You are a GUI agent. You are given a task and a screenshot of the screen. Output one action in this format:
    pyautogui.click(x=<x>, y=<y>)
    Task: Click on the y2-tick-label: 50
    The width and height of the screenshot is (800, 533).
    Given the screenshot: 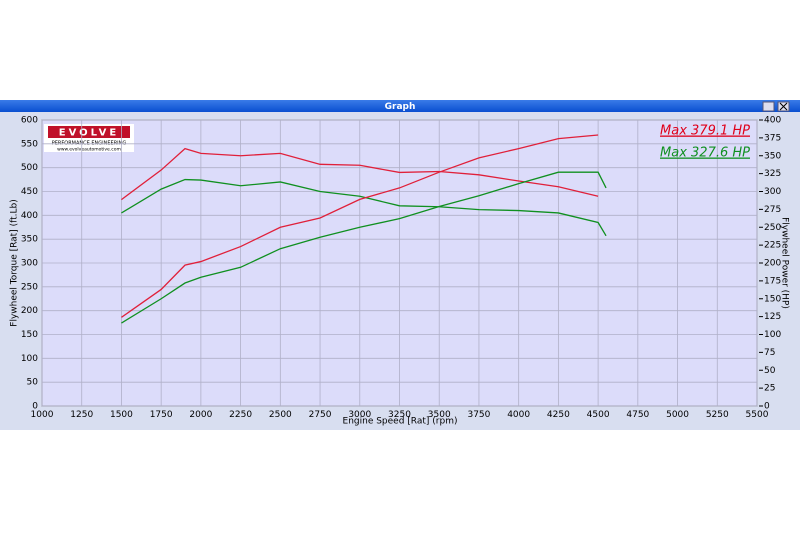 What is the action you would take?
    pyautogui.click(x=770, y=371)
    